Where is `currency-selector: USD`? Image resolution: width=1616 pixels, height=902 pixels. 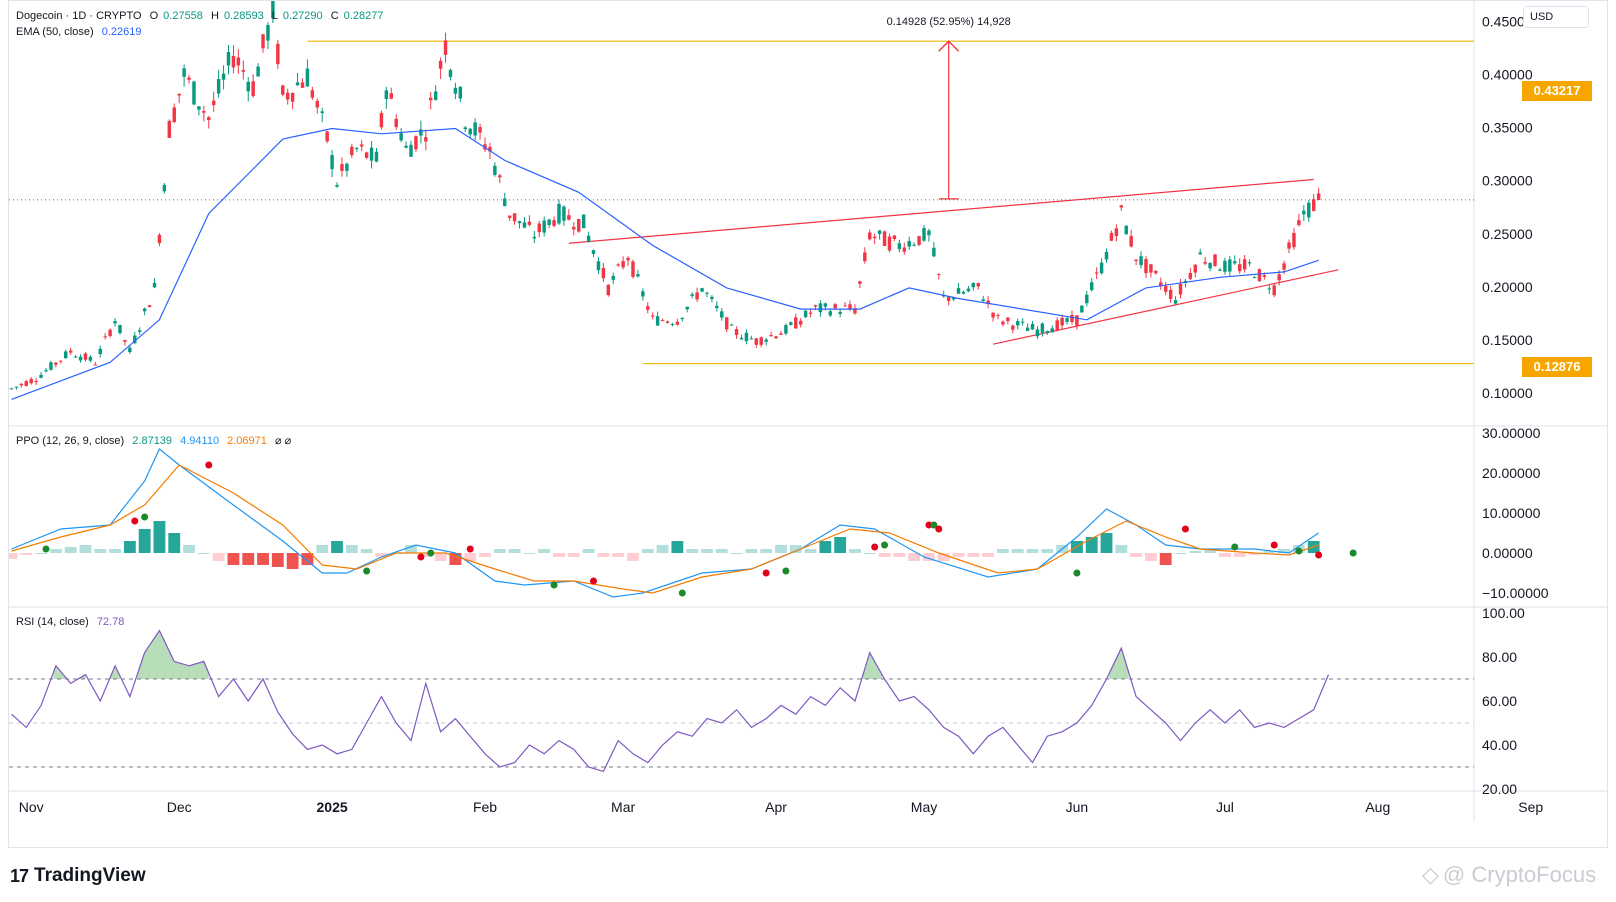 currency-selector: USD is located at coordinates (1556, 17).